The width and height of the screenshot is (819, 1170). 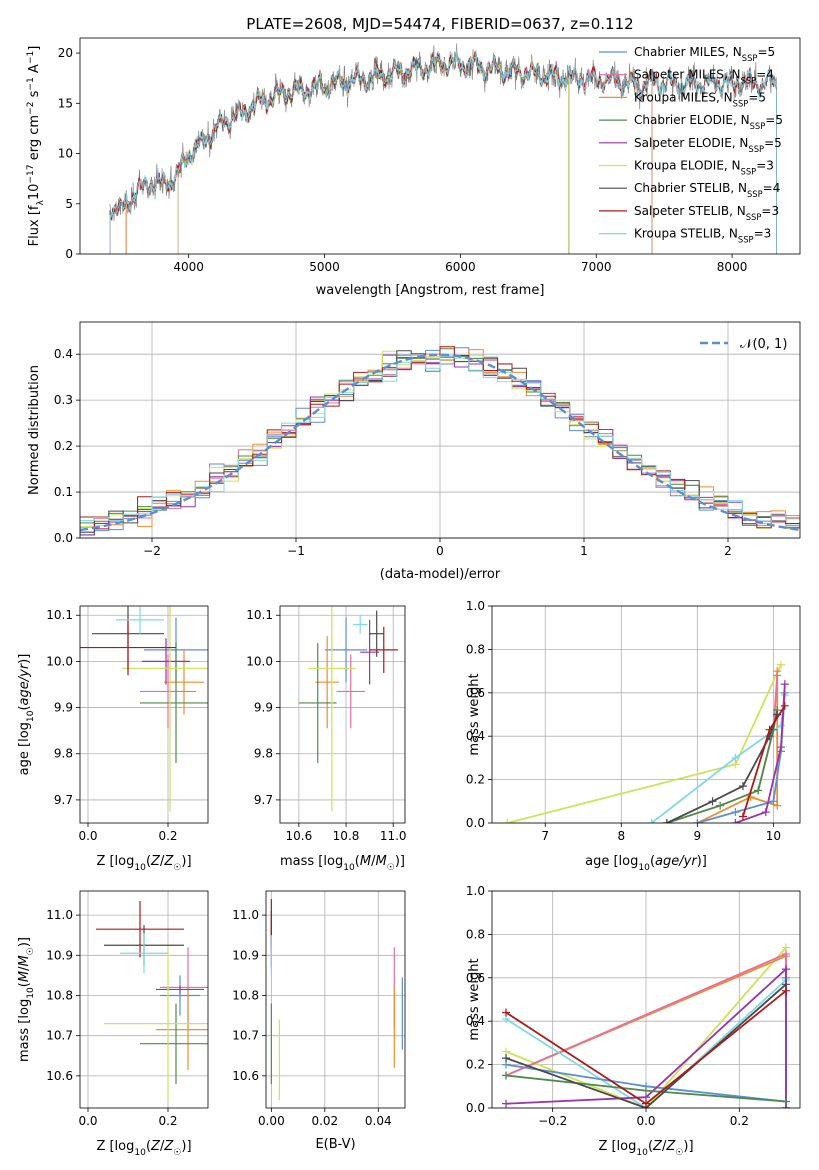 What do you see at coordinates (706, 213) in the screenshot?
I see `legend-entry: Salpeter STELIB, NSSP=3` at bounding box center [706, 213].